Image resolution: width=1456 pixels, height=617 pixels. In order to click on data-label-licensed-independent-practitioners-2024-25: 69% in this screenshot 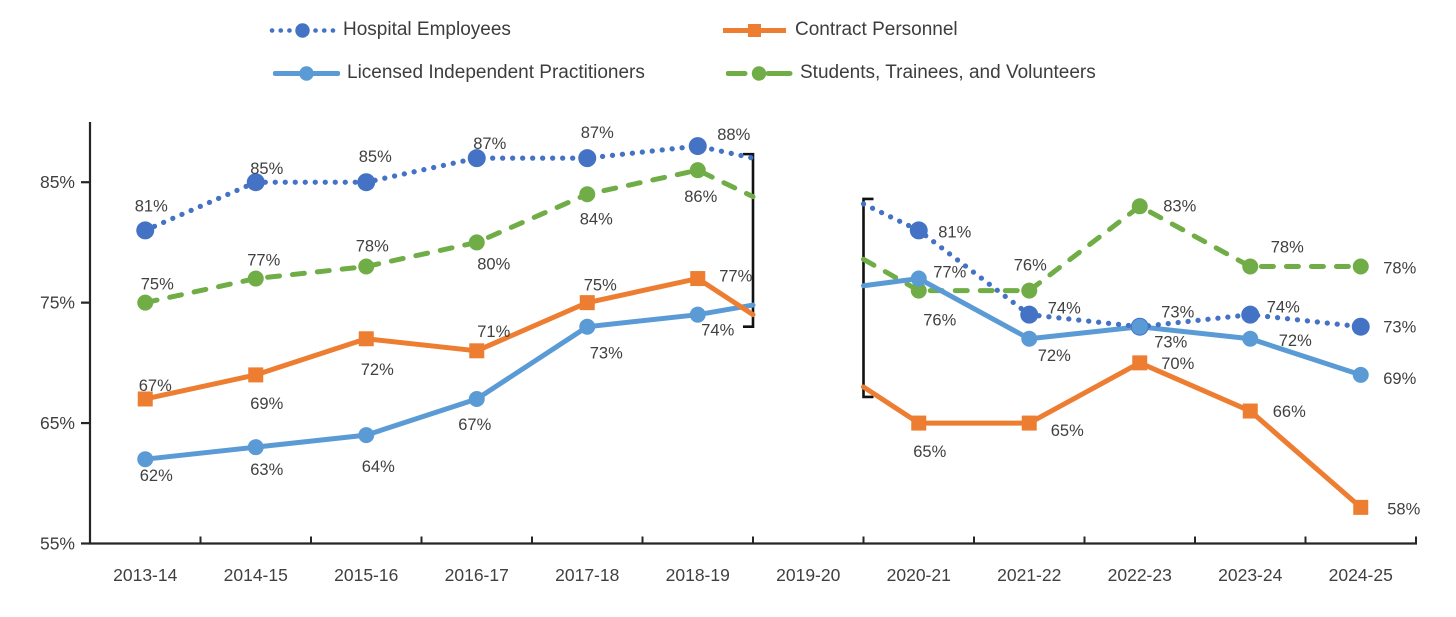, I will do `click(1399, 379)`.